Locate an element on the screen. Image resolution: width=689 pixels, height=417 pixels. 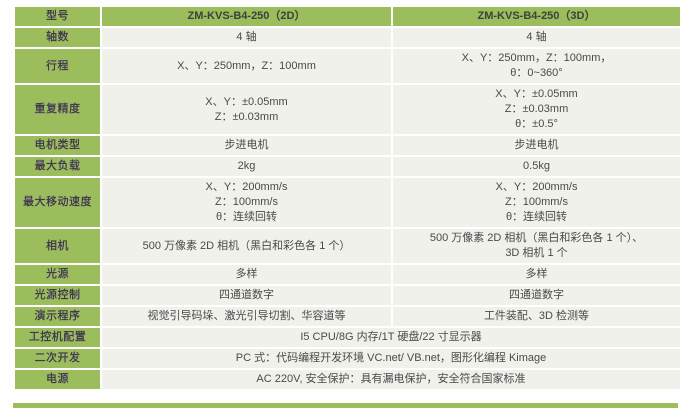
row-value-merged: AC 220V, 安全保护：具有漏电保护，安全符合国家标准 is located at coordinates (391, 379).